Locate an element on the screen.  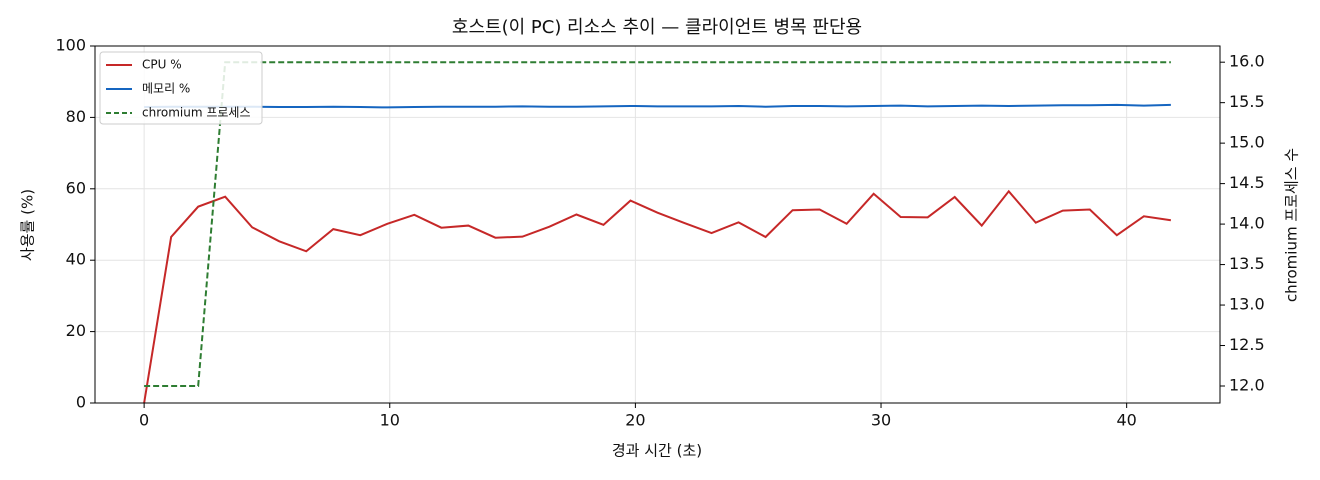
y2-tick-label: 14.0 is located at coordinates (1247, 223).